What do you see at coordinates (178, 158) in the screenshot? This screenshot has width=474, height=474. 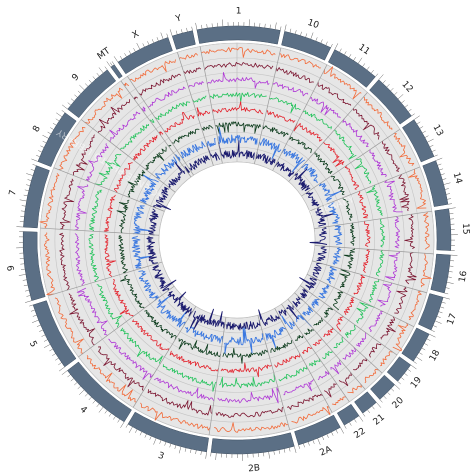 I see `series-trace-7-MT` at bounding box center [178, 158].